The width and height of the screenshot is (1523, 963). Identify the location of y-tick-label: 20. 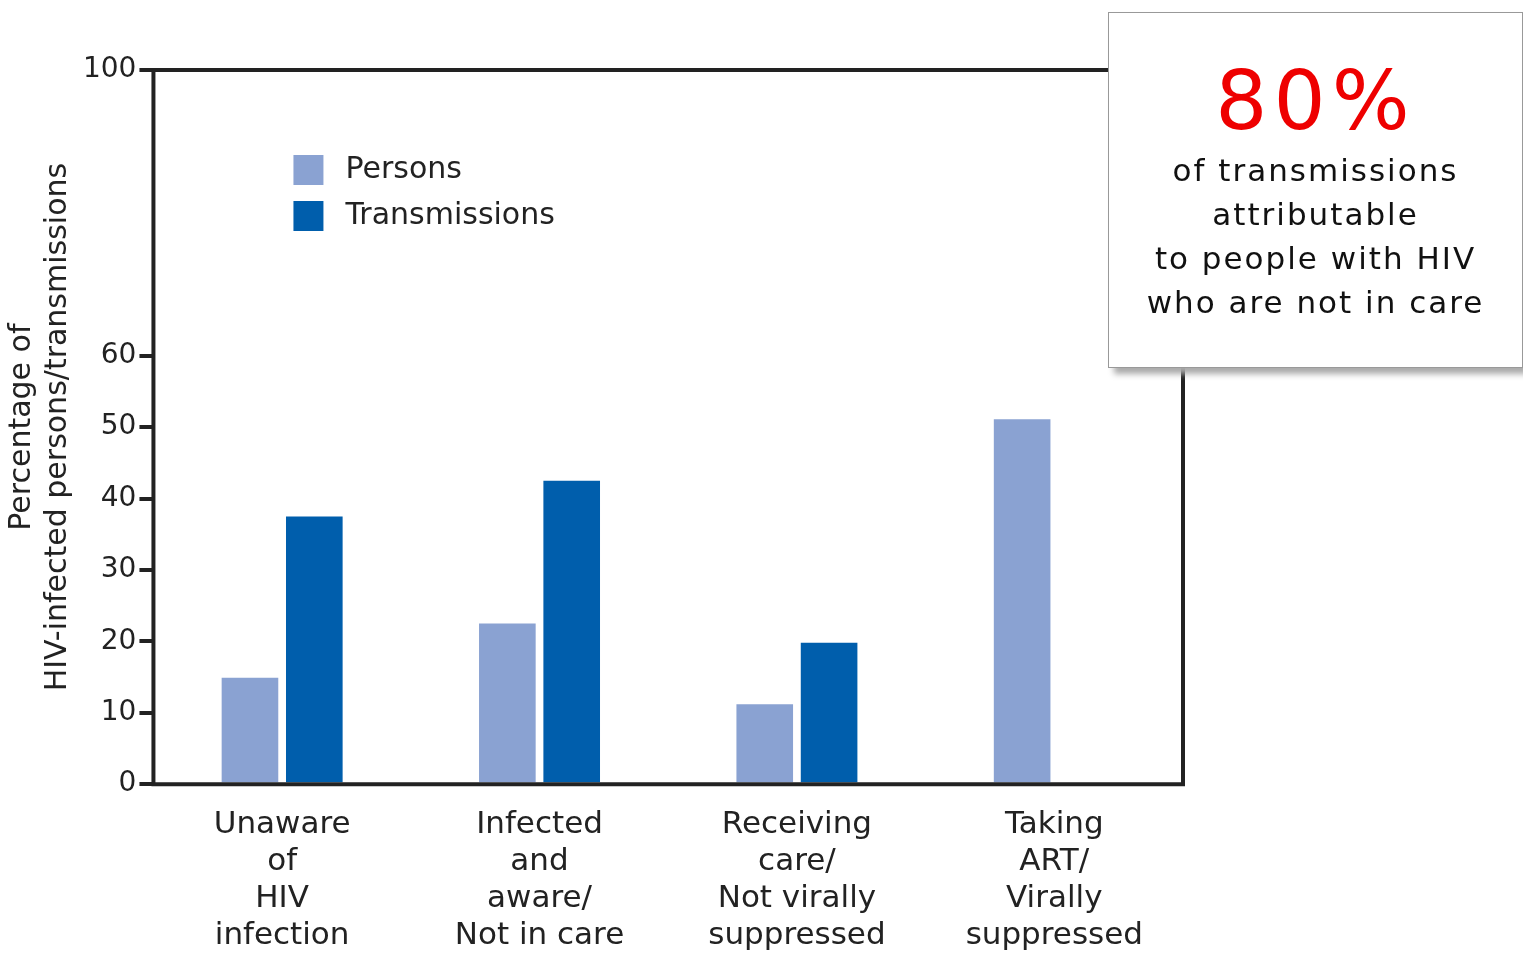
(118, 639).